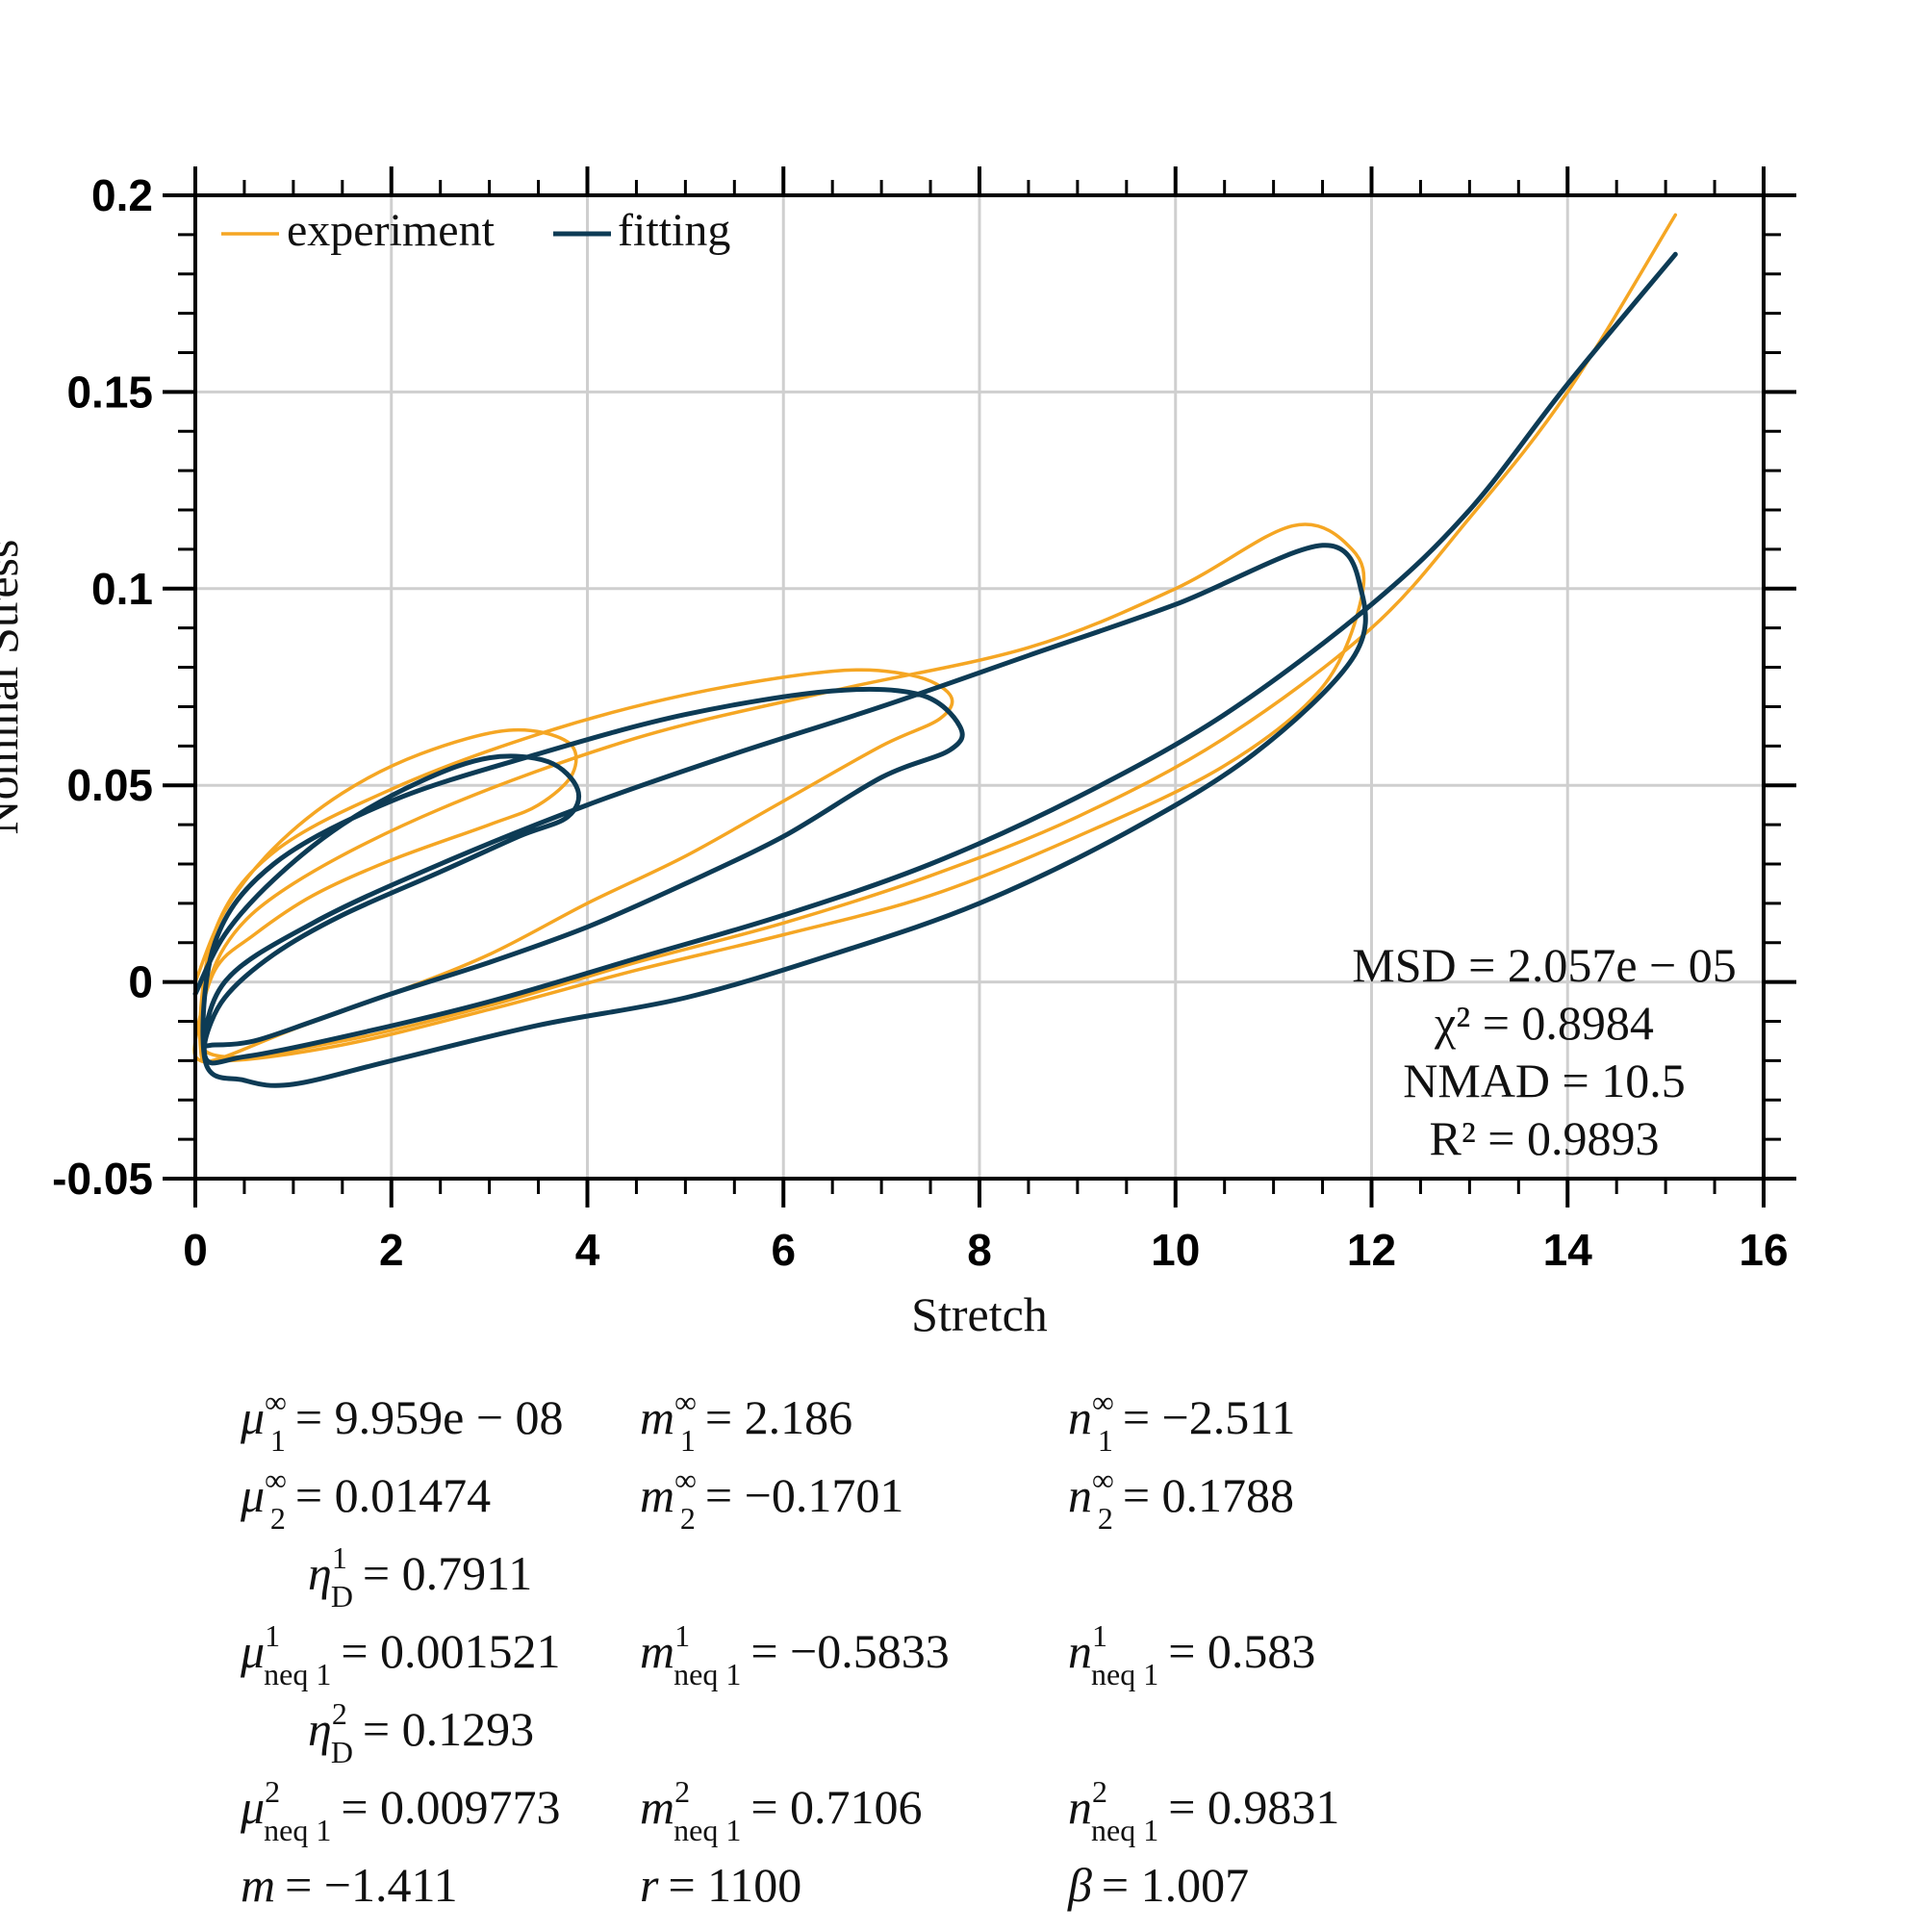 The image size is (1932, 1932). What do you see at coordinates (1544, 1138) in the screenshot?
I see `stat-annotation: R² = 0.9893` at bounding box center [1544, 1138].